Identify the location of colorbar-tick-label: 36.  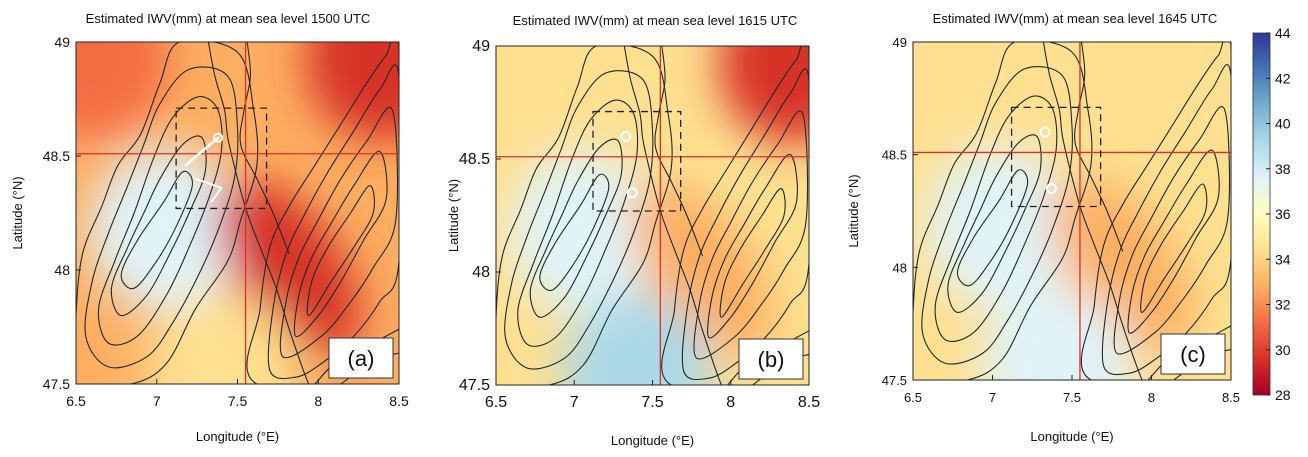
(1283, 214).